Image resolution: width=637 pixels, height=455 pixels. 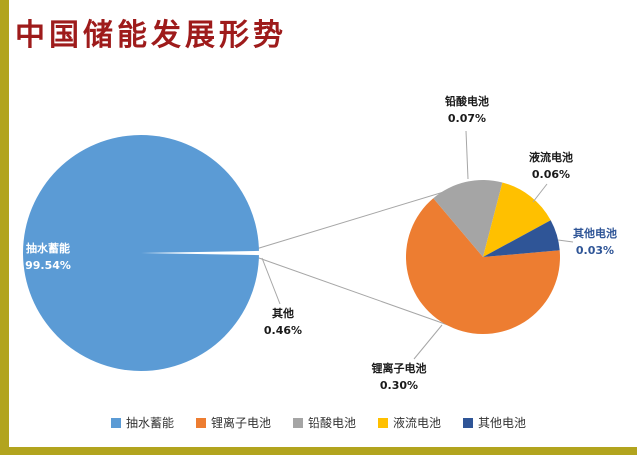 I want to click on primary-slice-other, so click(x=200, y=253).